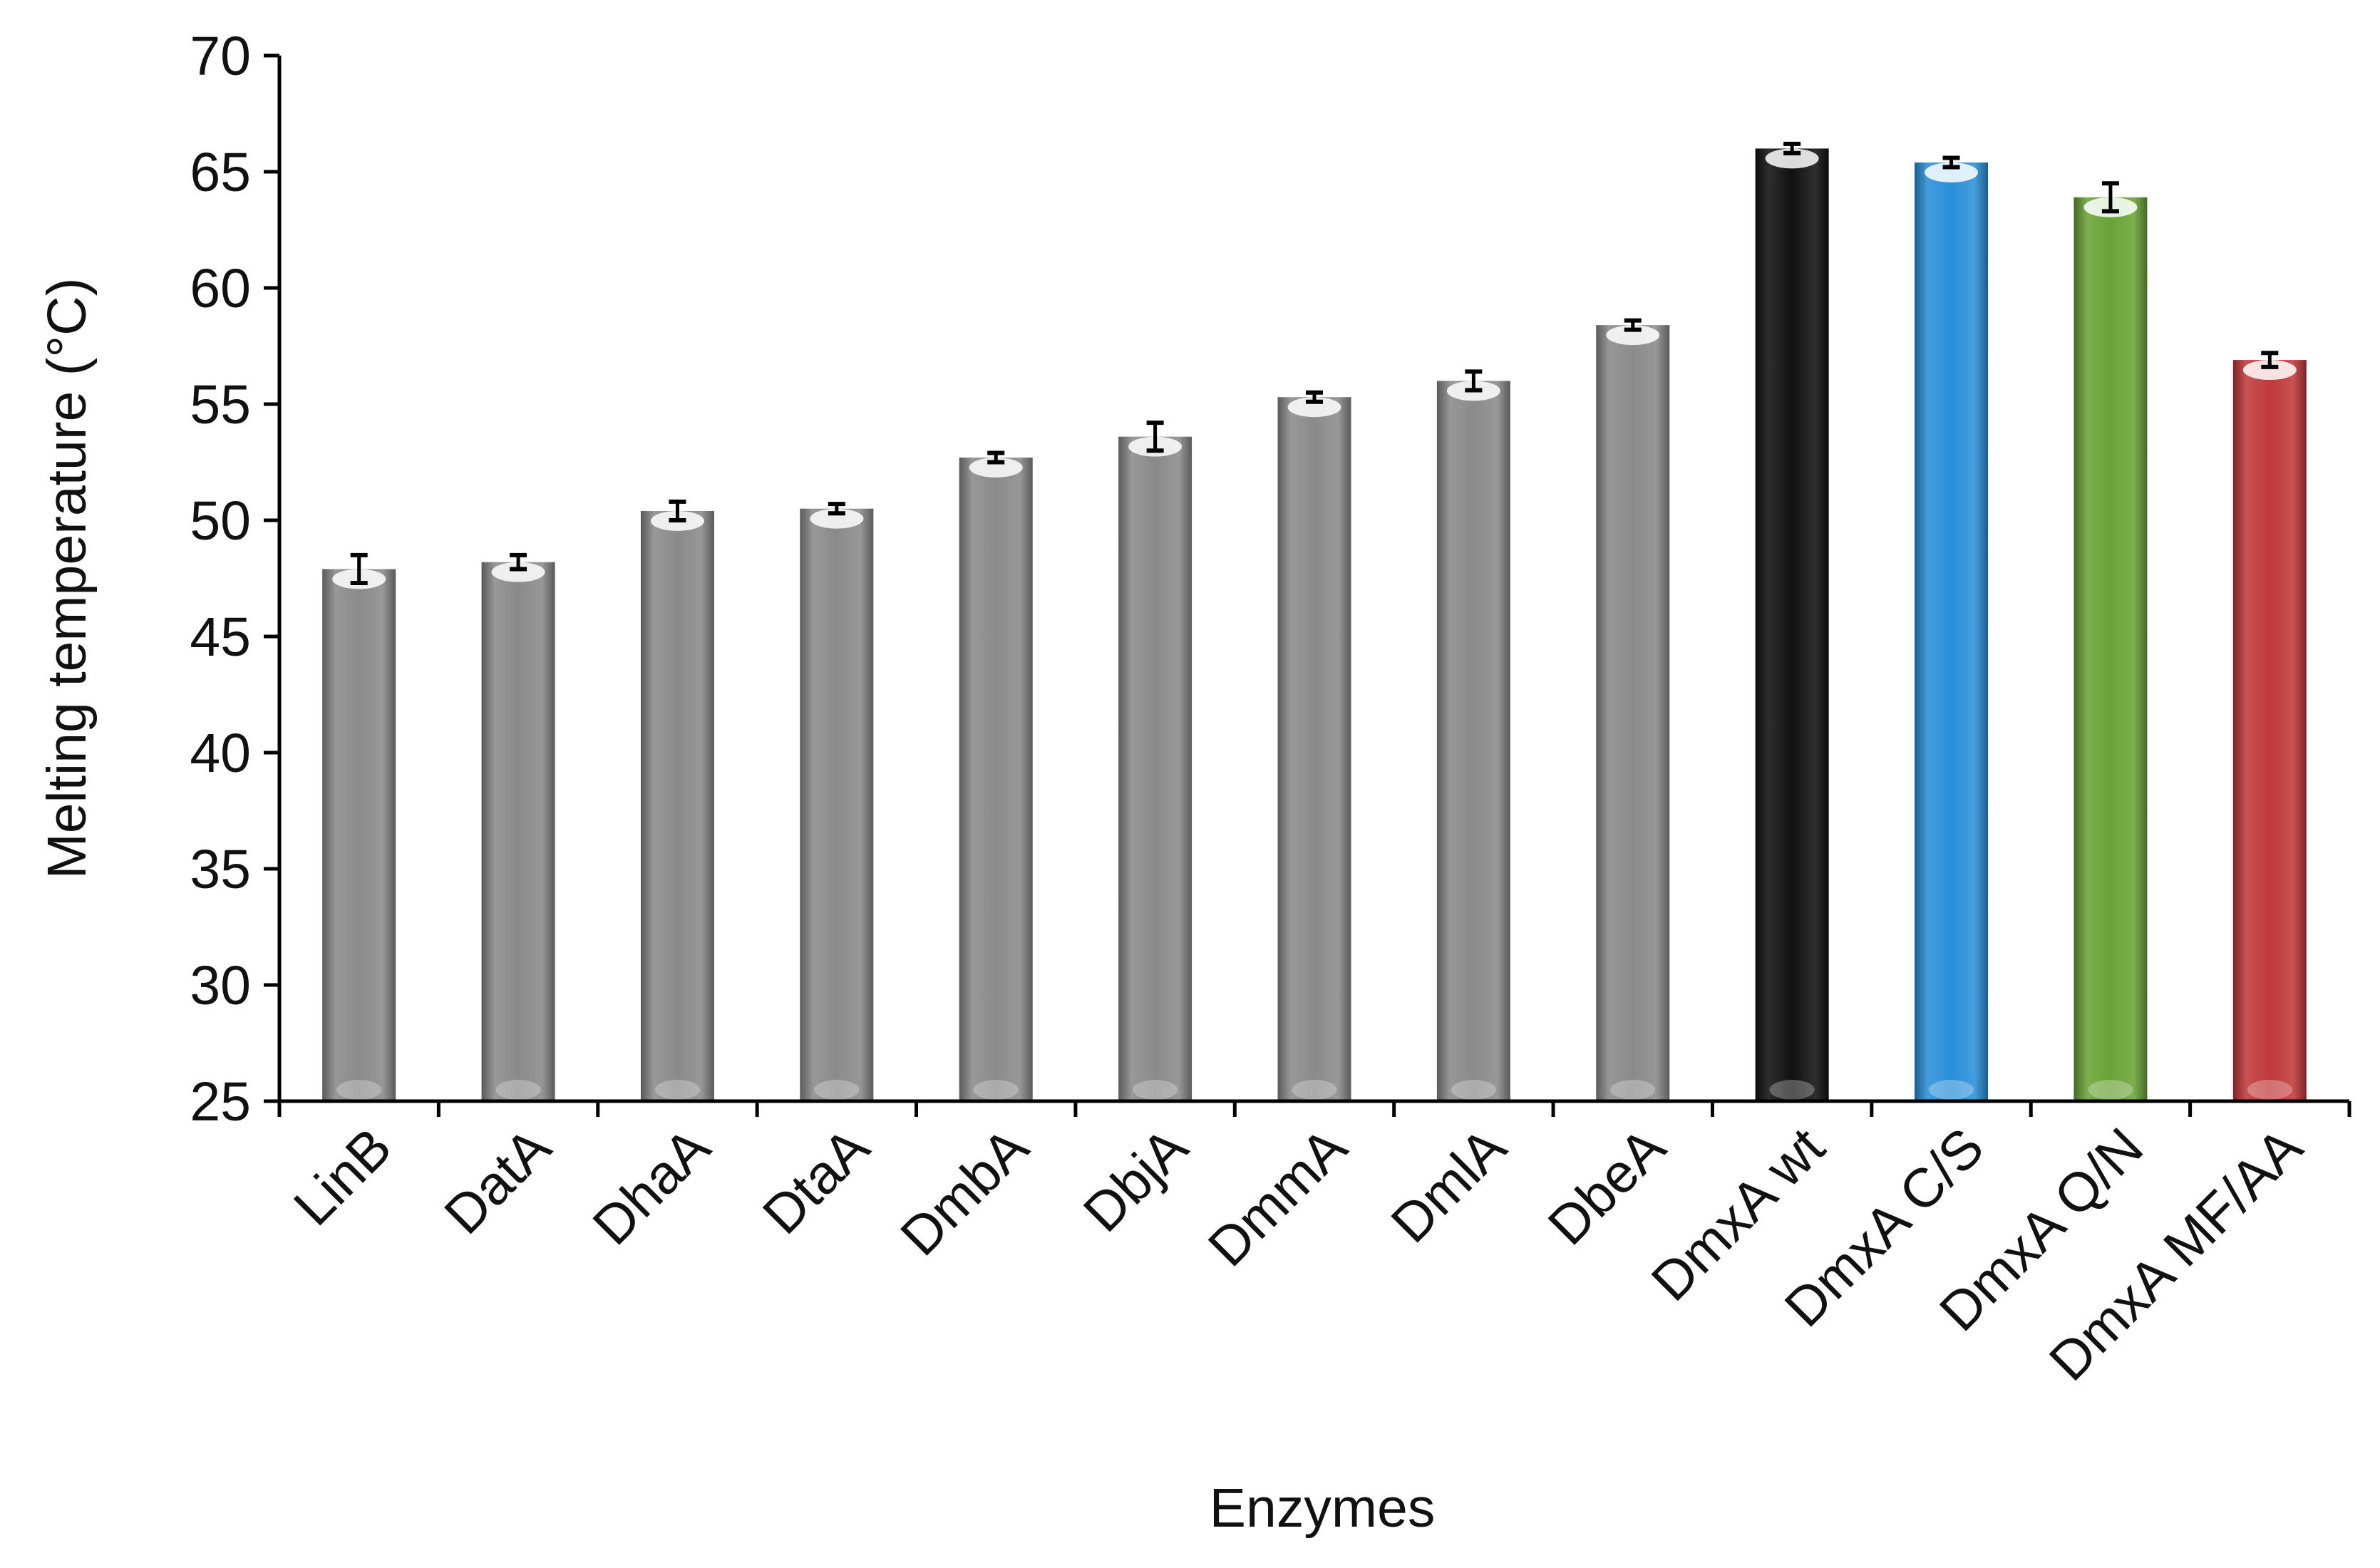  What do you see at coordinates (220, 521) in the screenshot?
I see `y-tick-label: 50` at bounding box center [220, 521].